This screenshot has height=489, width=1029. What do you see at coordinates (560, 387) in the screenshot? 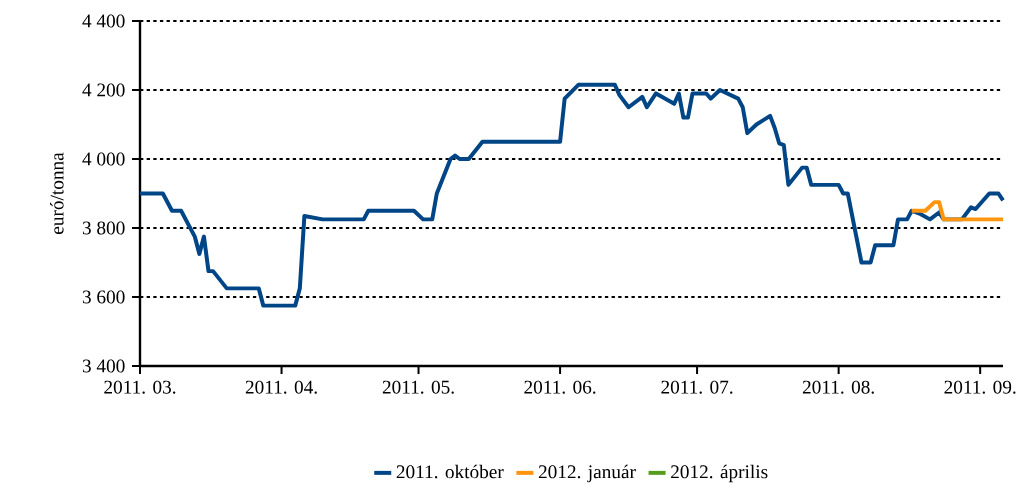
I see `x-tick-label: 2011. 06.` at bounding box center [560, 387].